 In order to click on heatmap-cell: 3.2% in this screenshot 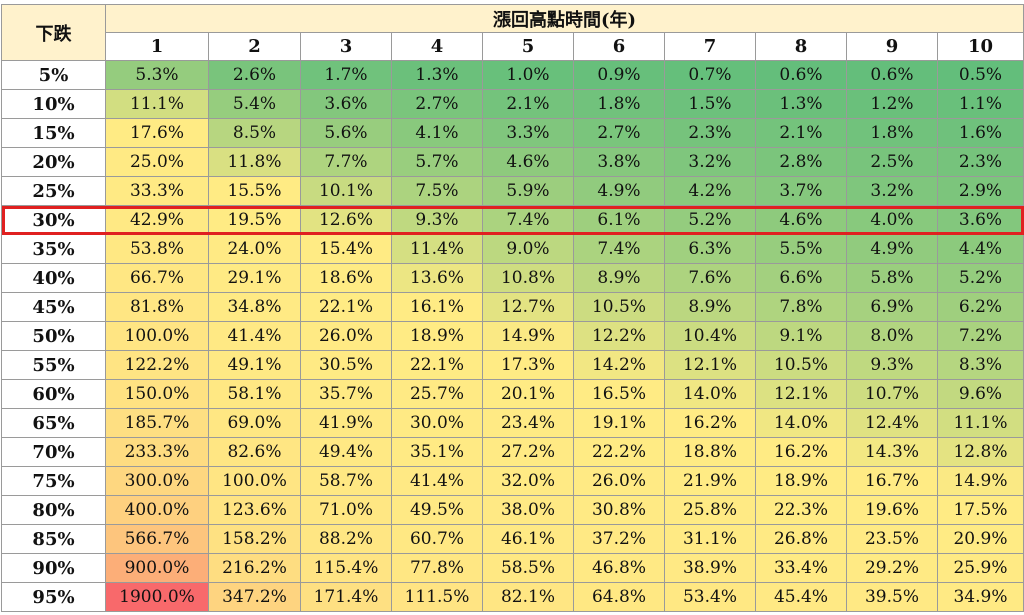, I will do `click(710, 162)`.